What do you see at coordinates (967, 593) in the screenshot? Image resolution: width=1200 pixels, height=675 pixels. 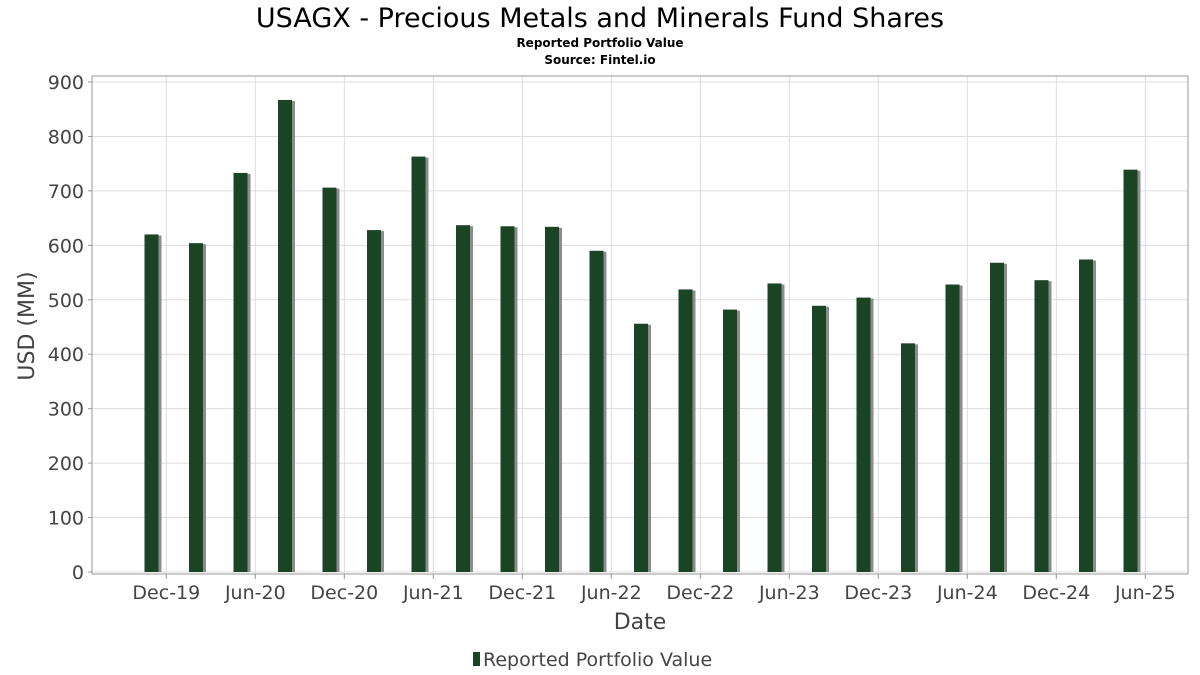 I see `x-tick-label: Jun-24` at bounding box center [967, 593].